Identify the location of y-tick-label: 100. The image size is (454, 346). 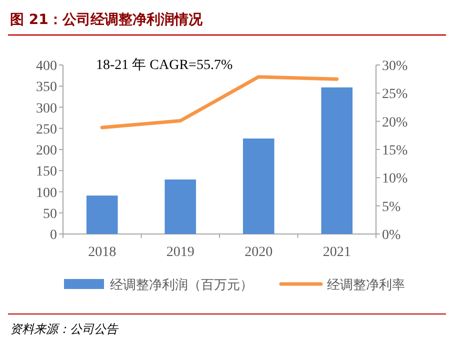
(46, 193).